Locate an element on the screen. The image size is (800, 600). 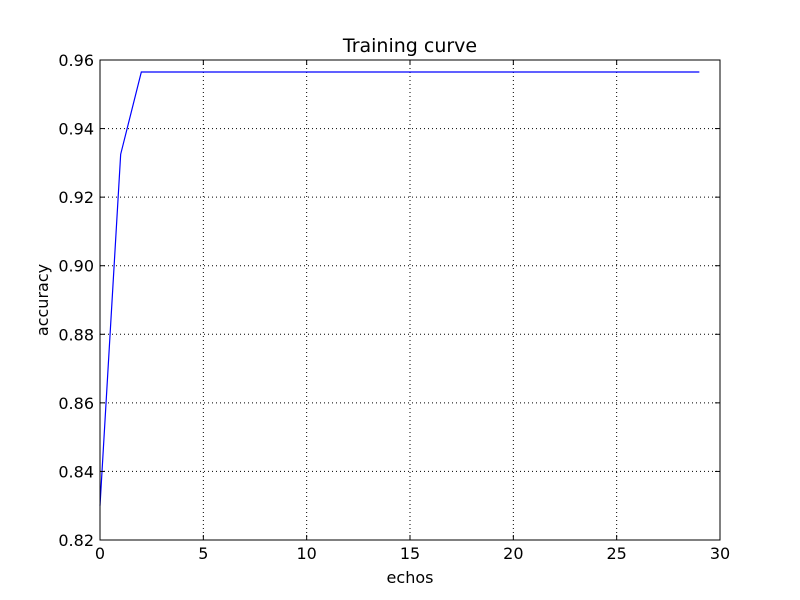
y-tick-label: 0.86 is located at coordinates (76, 403).